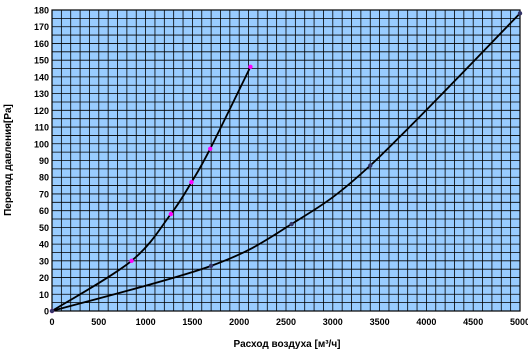 Image resolution: width=528 pixels, height=351 pixels. What do you see at coordinates (41, 111) in the screenshot?
I see `y-tick-label: 120` at bounding box center [41, 111].